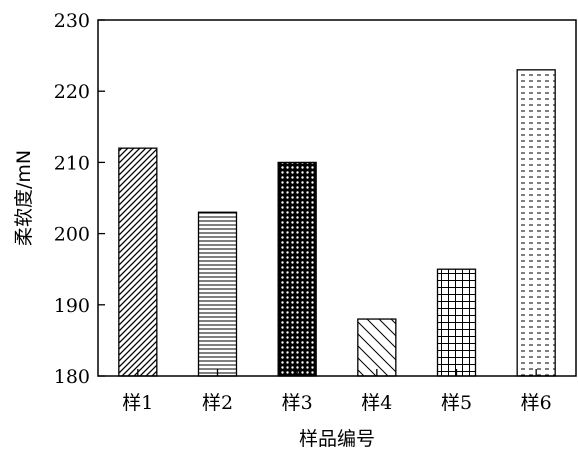 The image size is (578, 455). What do you see at coordinates (72, 306) in the screenshot?
I see `y-tick-label: 190` at bounding box center [72, 306].